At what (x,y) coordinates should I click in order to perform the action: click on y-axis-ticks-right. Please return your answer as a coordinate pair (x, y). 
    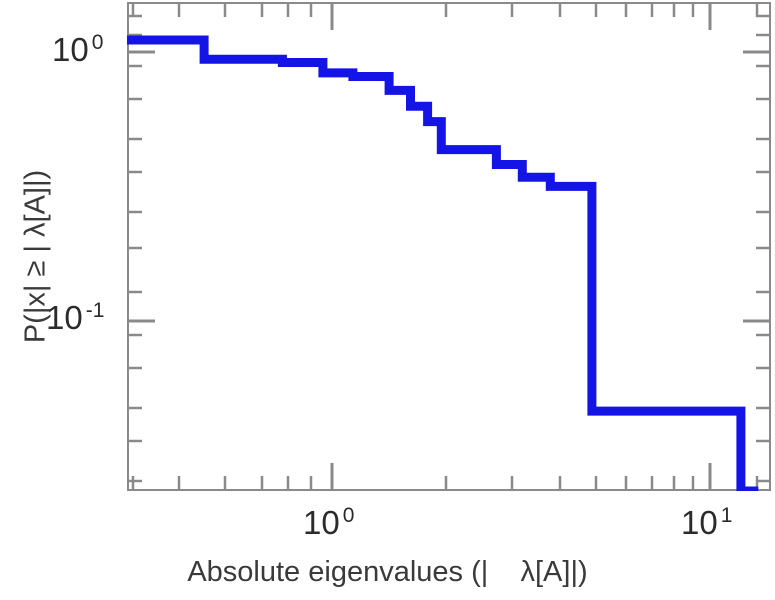
    Looking at the image, I should click on (757, 248).